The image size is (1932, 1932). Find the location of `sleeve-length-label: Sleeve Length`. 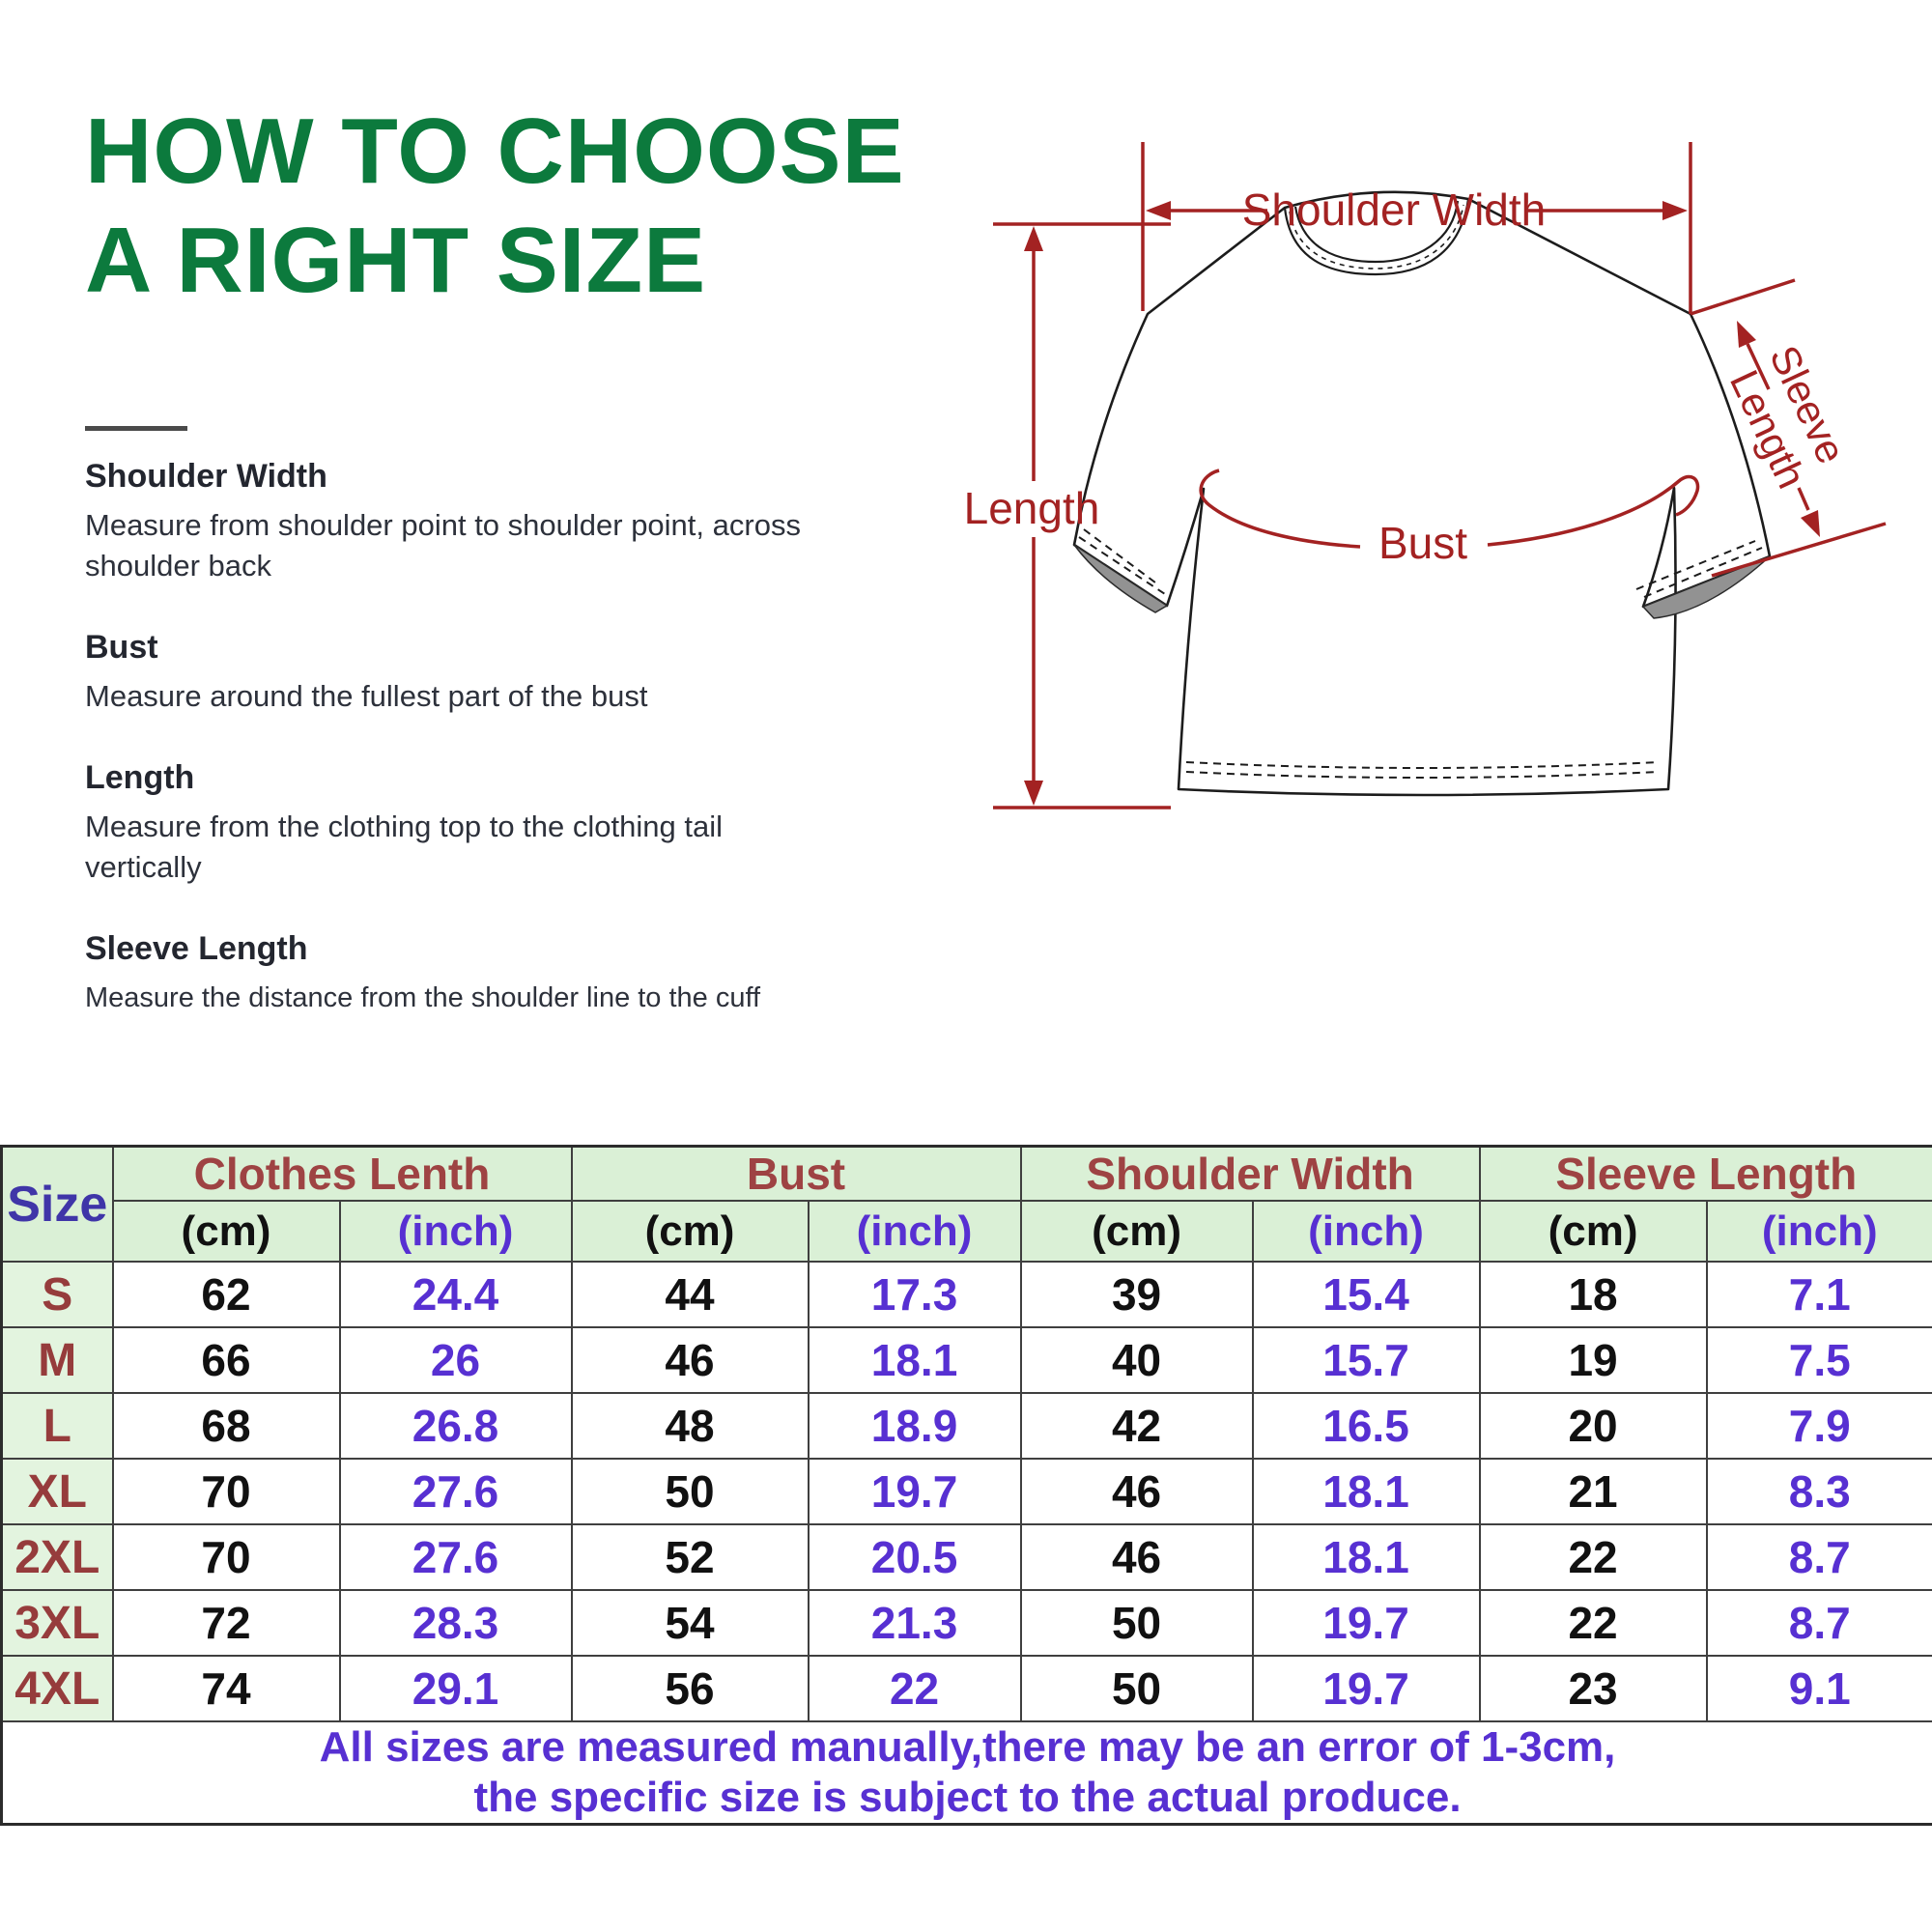

sleeve-length-label: Sleeve Length is located at coordinates (1789, 419).